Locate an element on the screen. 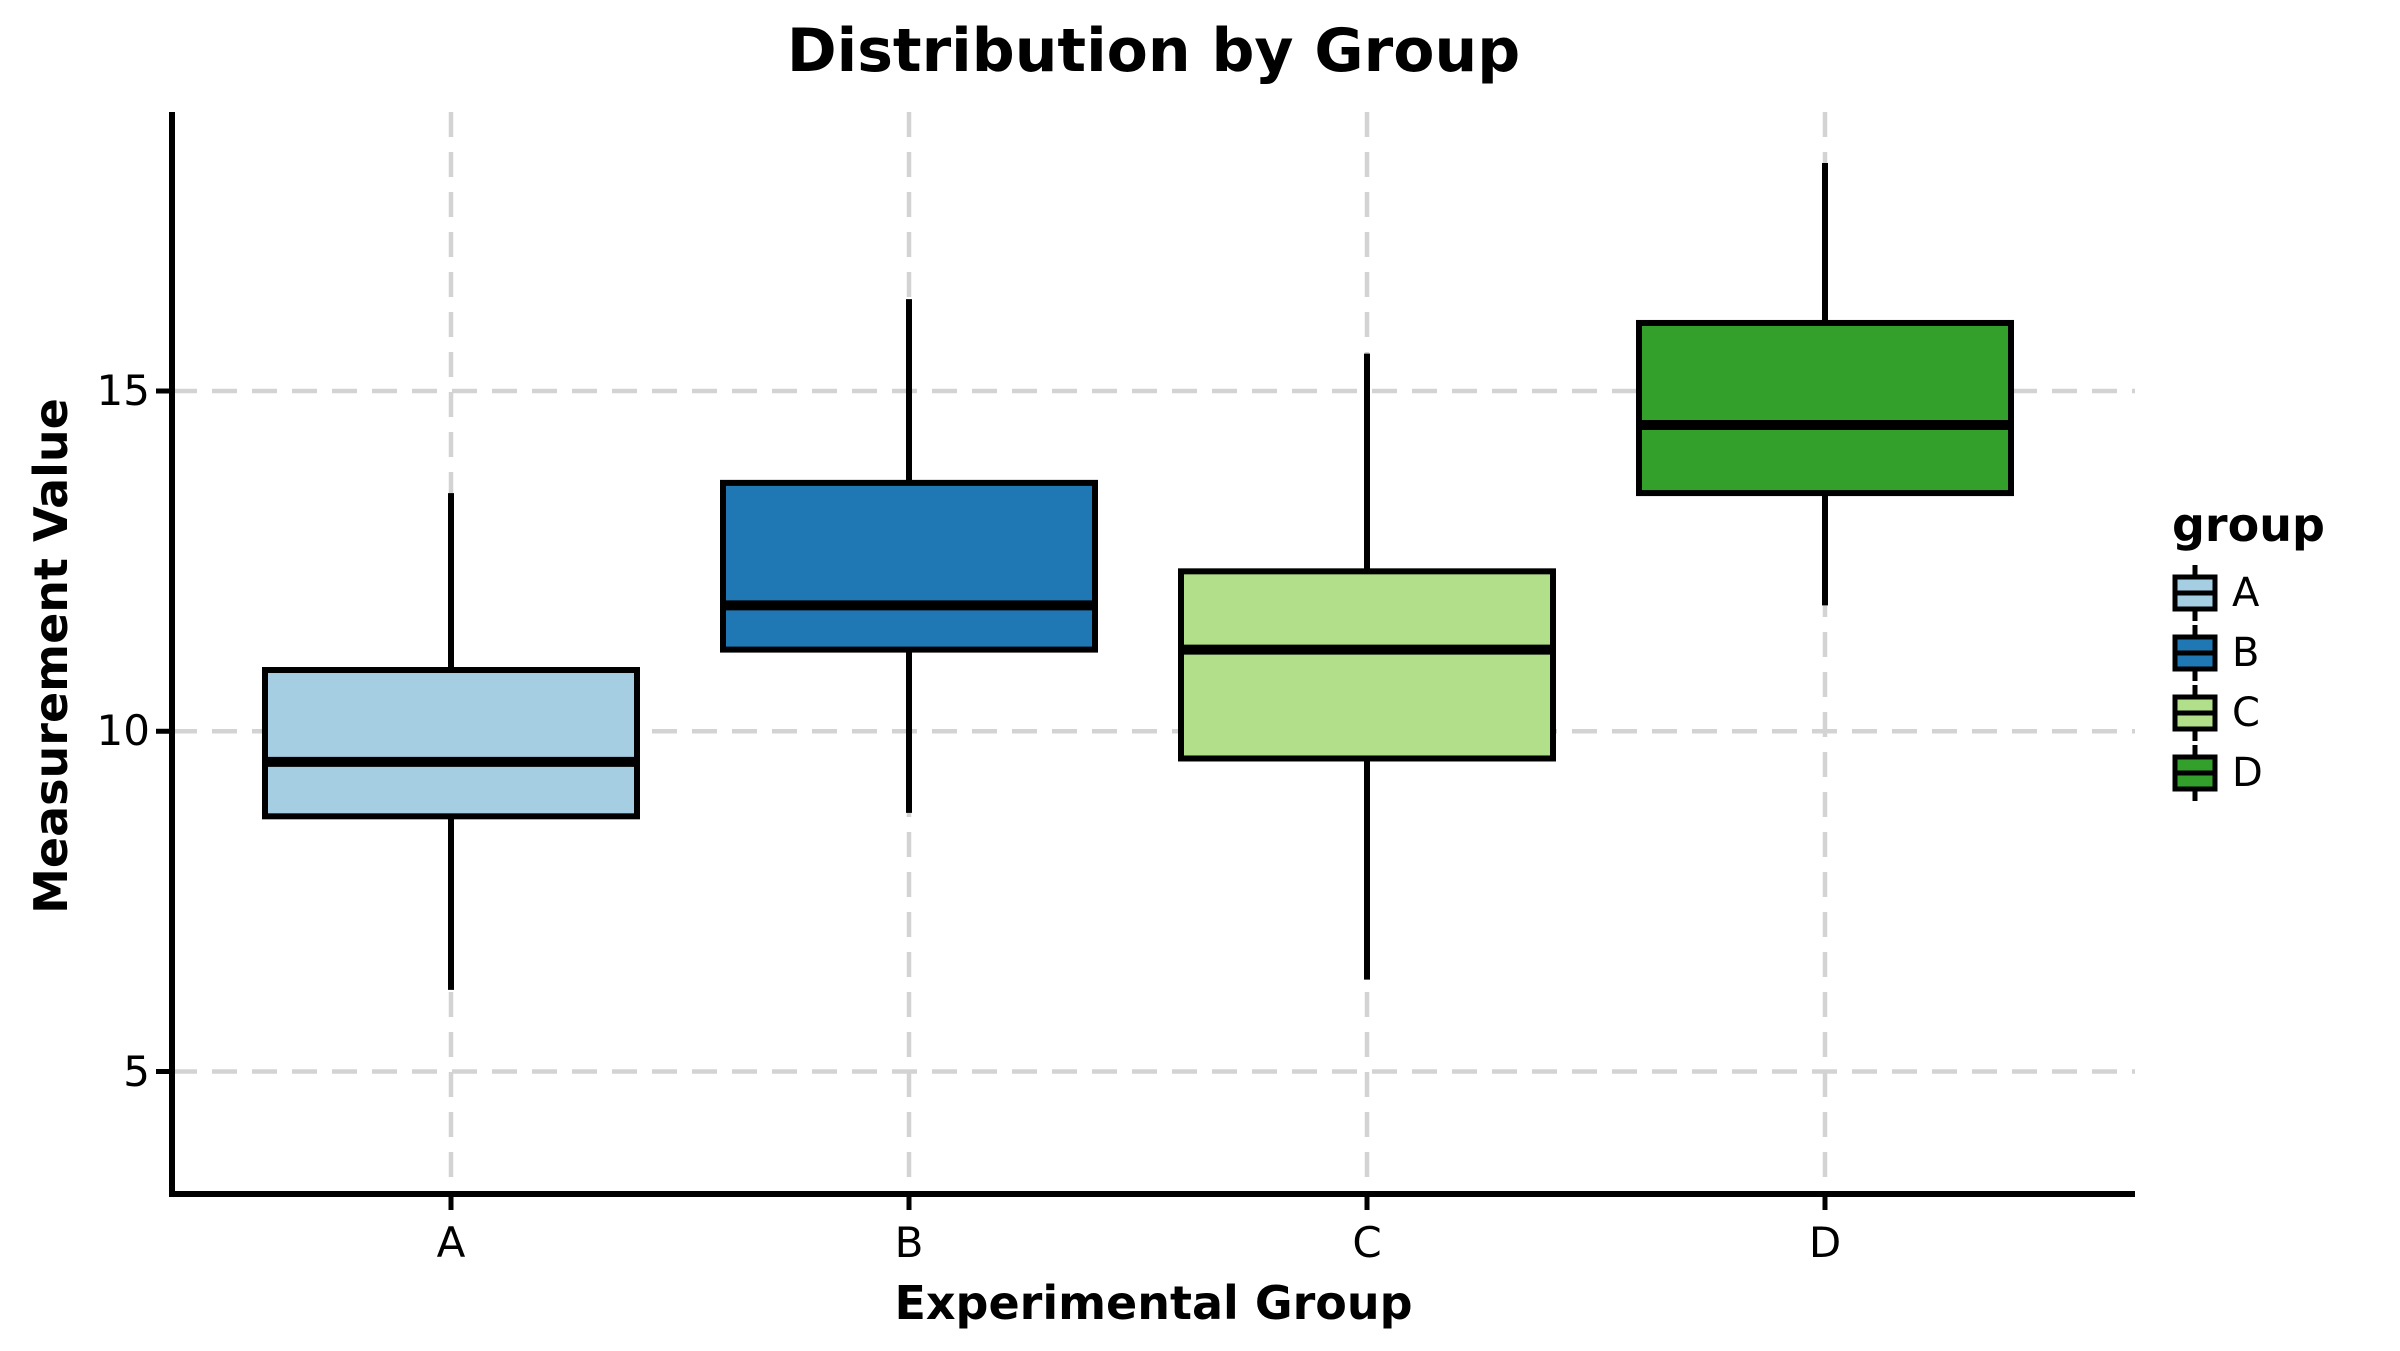 This screenshot has width=2400, height=1351. legend-label-C: C is located at coordinates (2246, 713).